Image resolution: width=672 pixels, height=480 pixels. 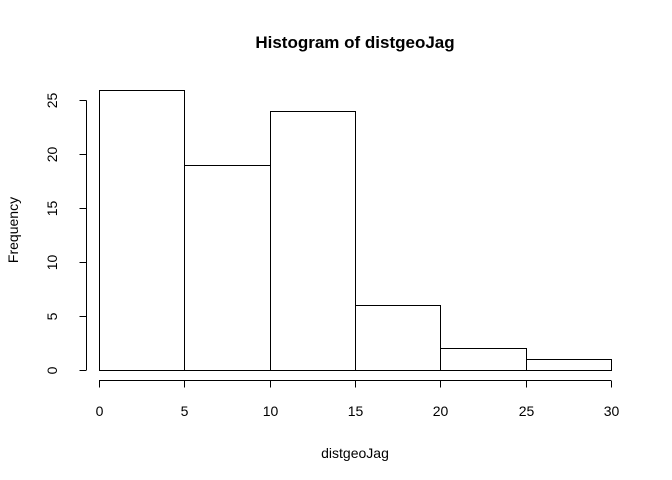 What do you see at coordinates (52, 263) in the screenshot?
I see `y-tick-label: 10` at bounding box center [52, 263].